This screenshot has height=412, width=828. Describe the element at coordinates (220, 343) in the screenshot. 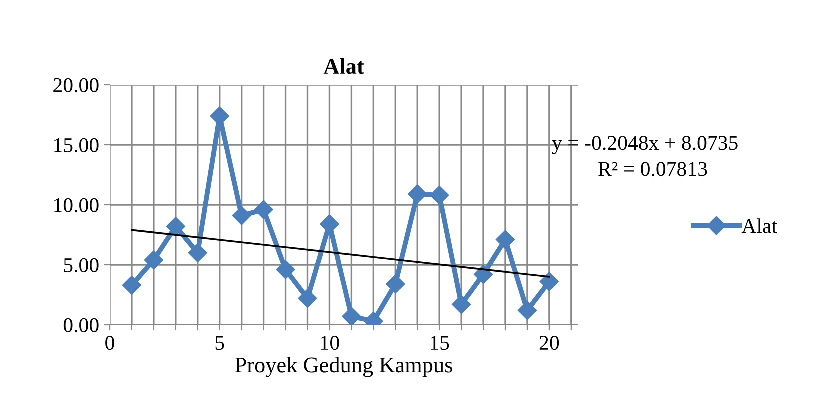

I see `x-tick-label: 5` at that location.